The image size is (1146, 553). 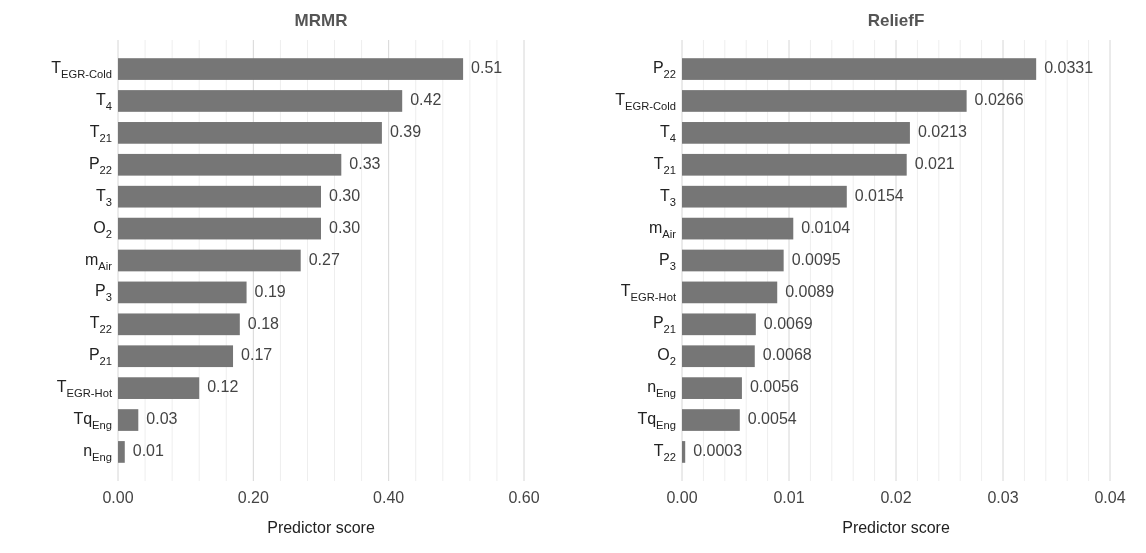 I want to click on data-label: 0.39, so click(x=405, y=132).